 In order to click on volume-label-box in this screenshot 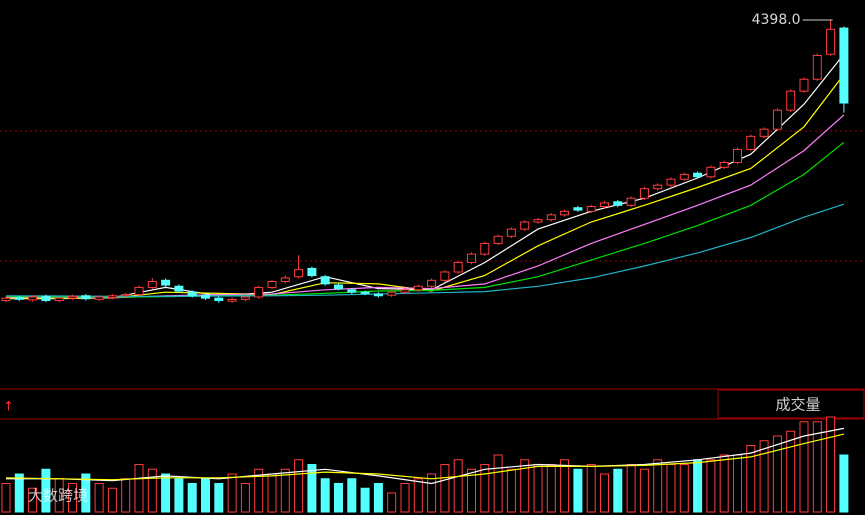, I will do `click(791, 404)`.